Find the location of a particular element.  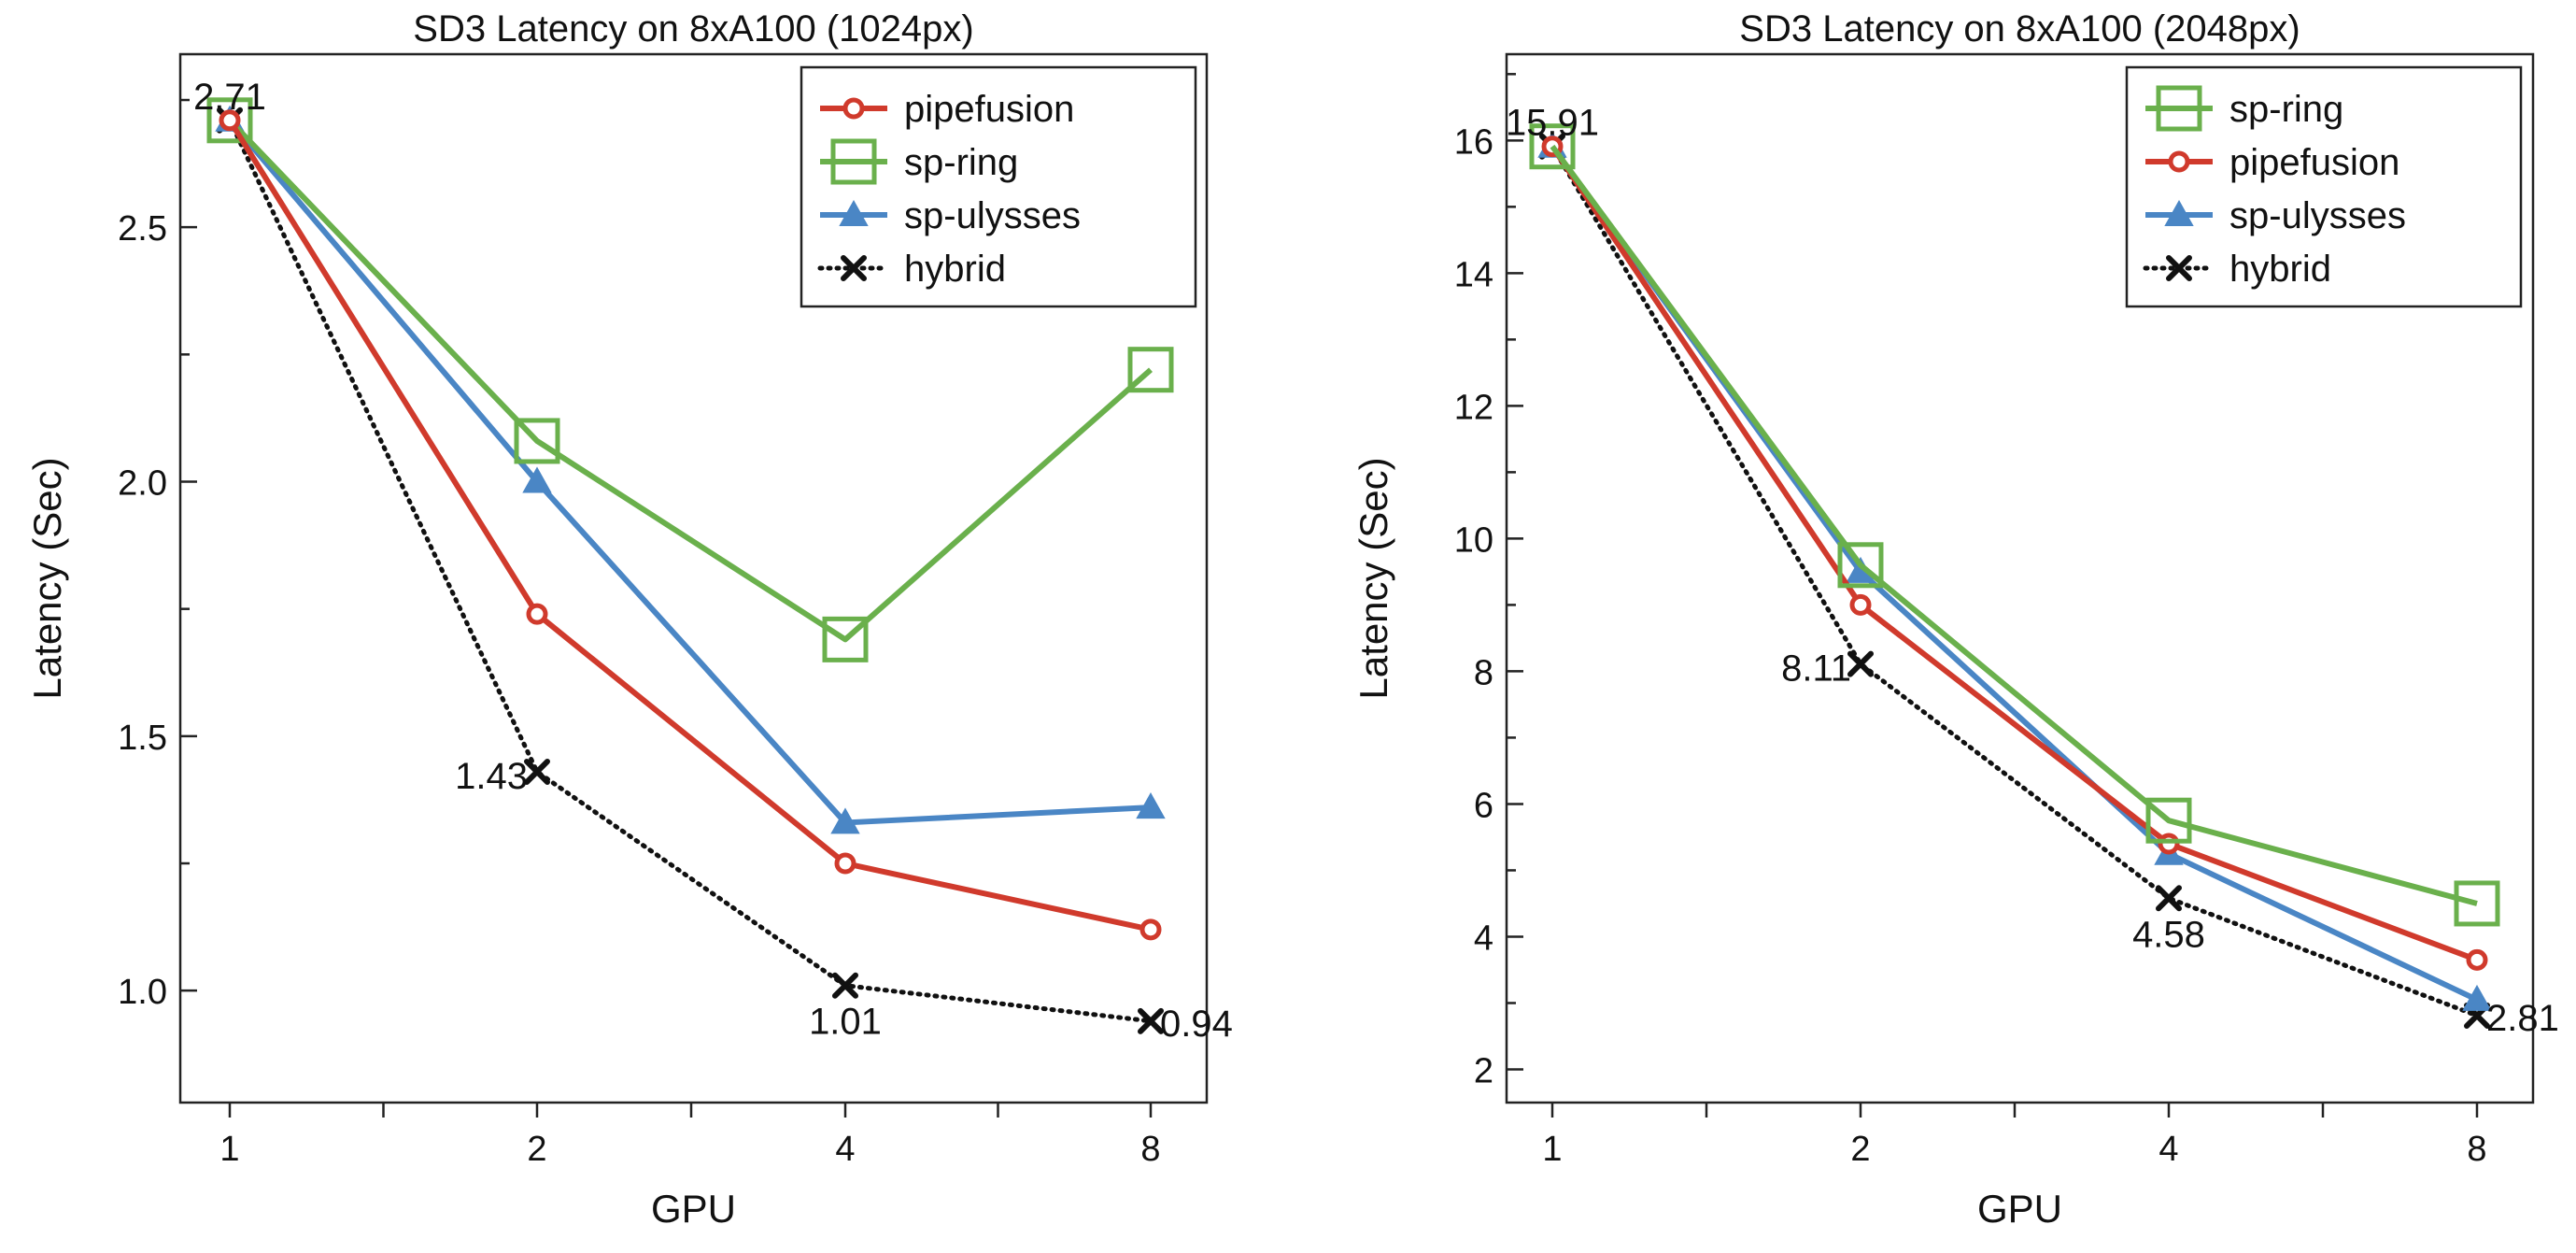

data-label: 15.91 is located at coordinates (1552, 123).